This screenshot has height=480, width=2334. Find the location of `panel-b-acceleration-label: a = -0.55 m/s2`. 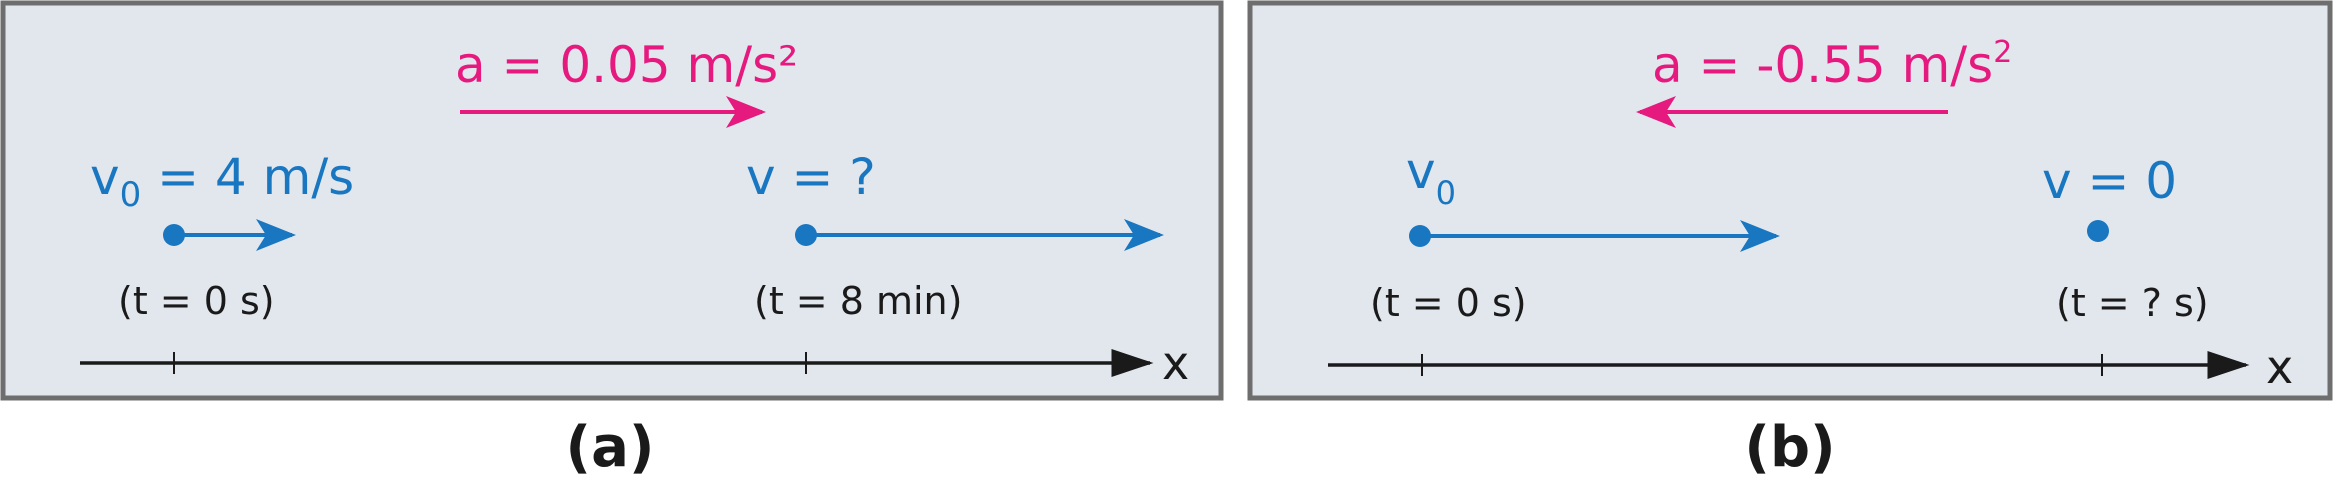

panel-b-acceleration-label: a = -0.55 m/s2 is located at coordinates (1832, 64).